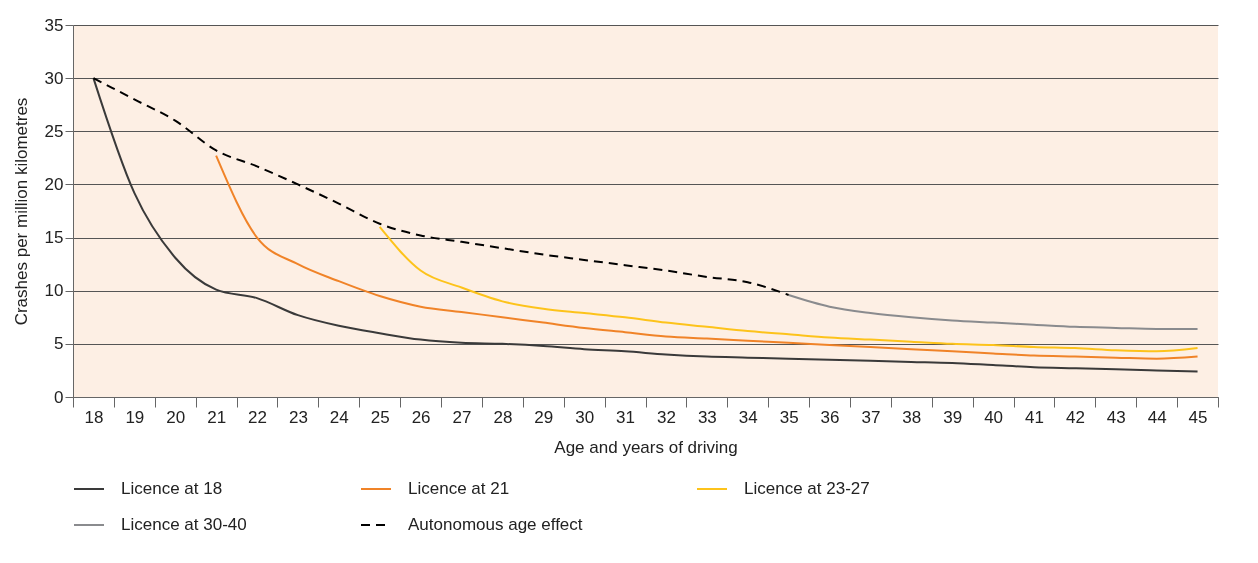  What do you see at coordinates (1034, 417) in the screenshot?
I see `x-tick-label: 41` at bounding box center [1034, 417].